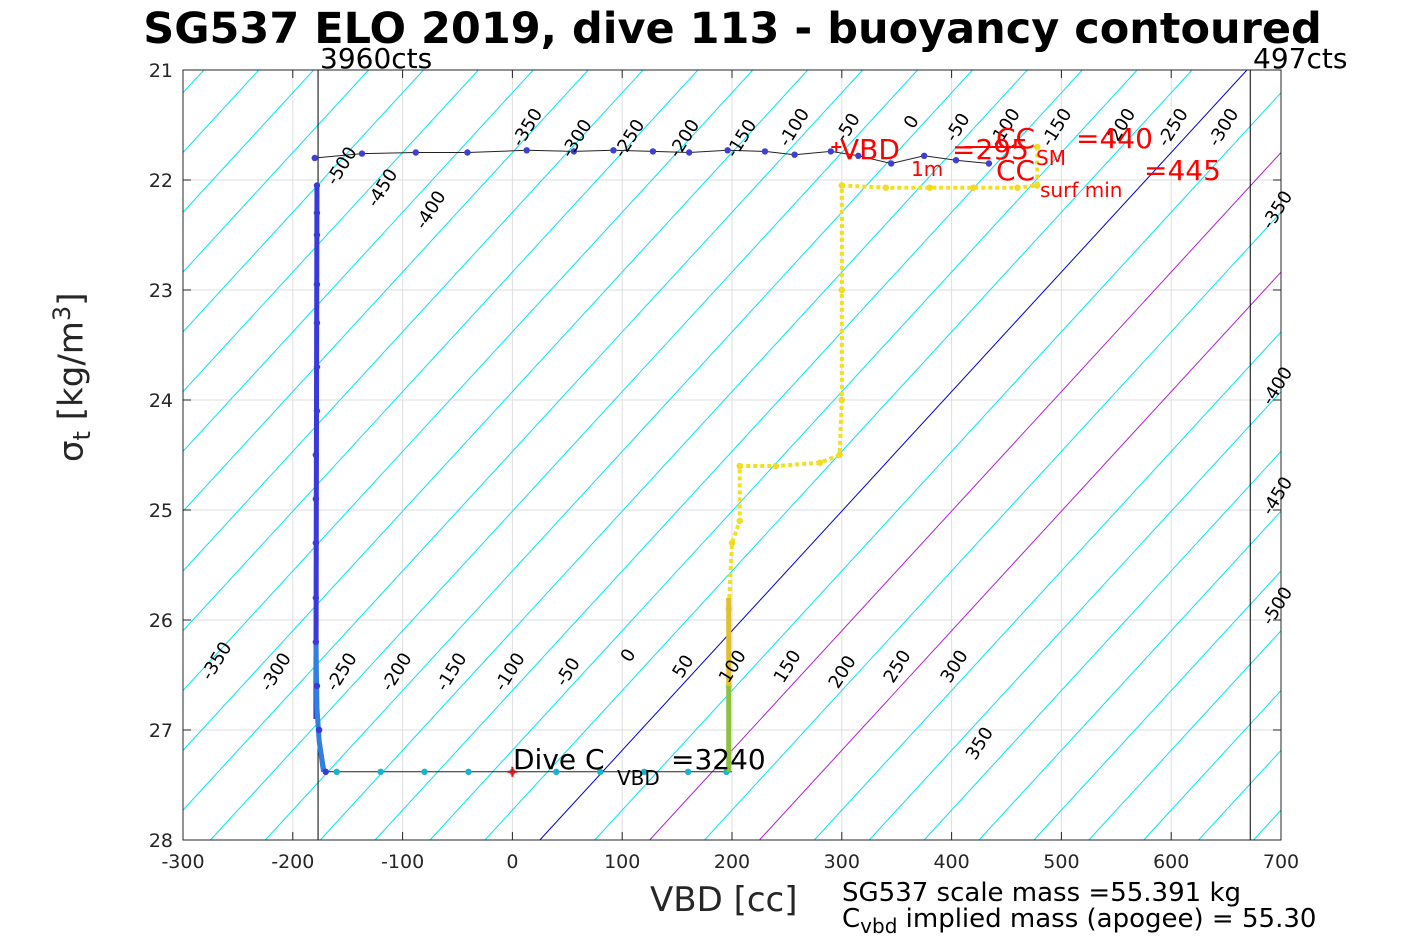  What do you see at coordinates (1016, 138) in the screenshot?
I see `cc-sm-label: CC` at bounding box center [1016, 138].